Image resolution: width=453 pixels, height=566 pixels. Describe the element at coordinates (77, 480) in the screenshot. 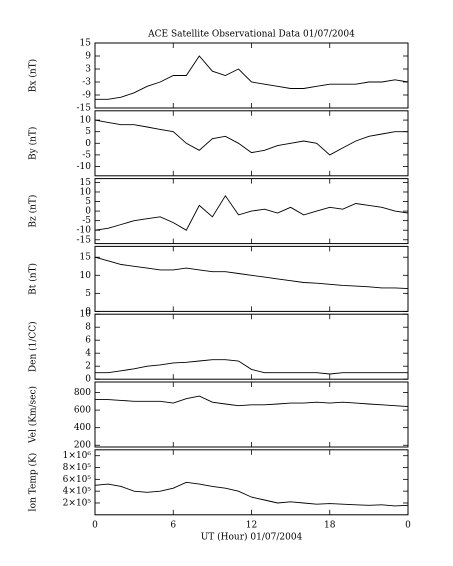

I see `y-tick-label: 6×10⁵` at that location.